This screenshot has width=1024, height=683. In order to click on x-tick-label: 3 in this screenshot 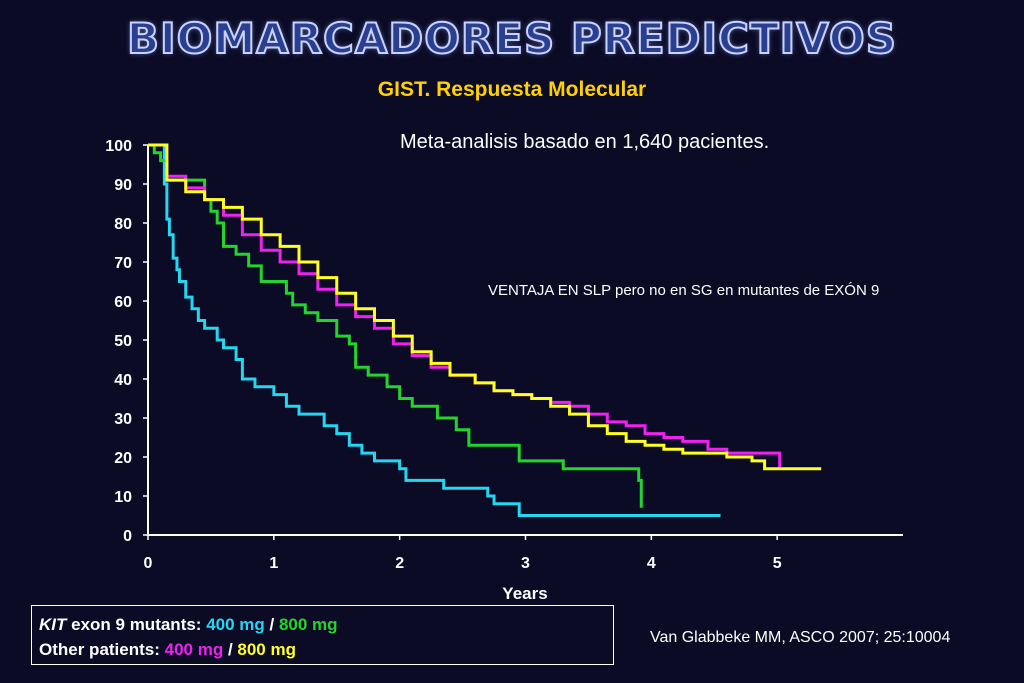, I will do `click(525, 563)`.